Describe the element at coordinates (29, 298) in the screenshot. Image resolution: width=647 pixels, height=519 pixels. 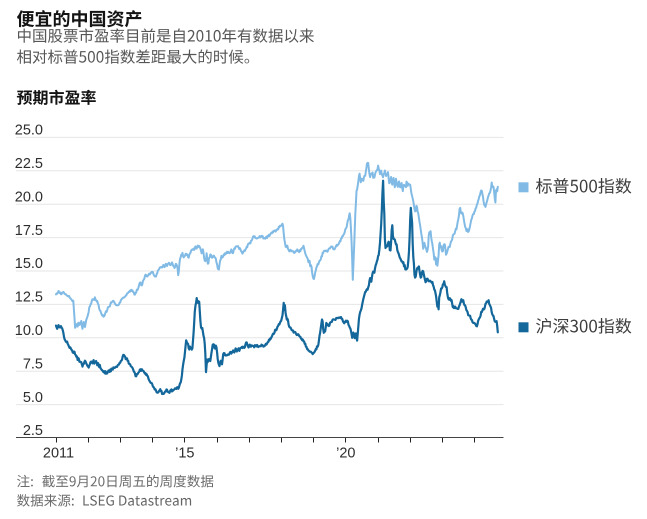
I see `svg-text: 12.5` at that location.